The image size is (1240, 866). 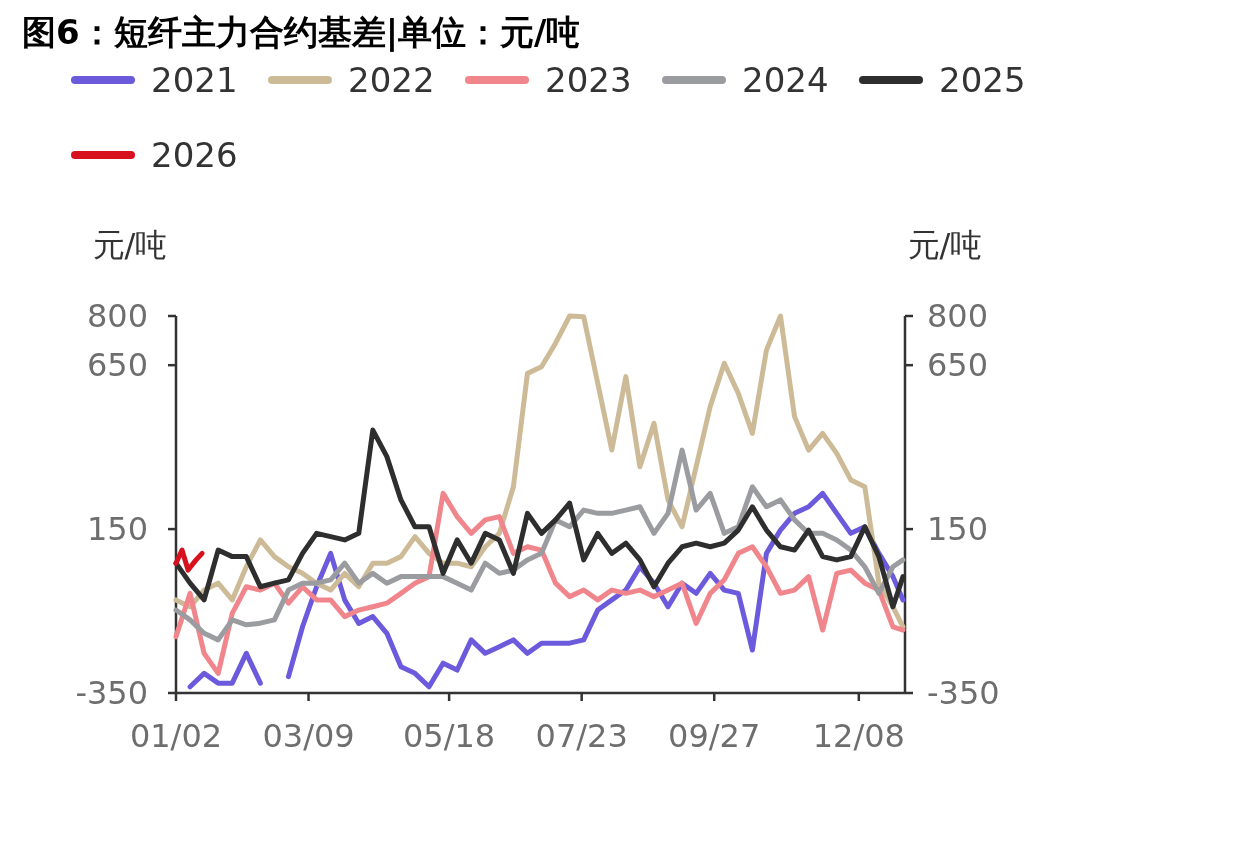 What do you see at coordinates (194, 80) in the screenshot?
I see `legend-label: 2021` at bounding box center [194, 80].